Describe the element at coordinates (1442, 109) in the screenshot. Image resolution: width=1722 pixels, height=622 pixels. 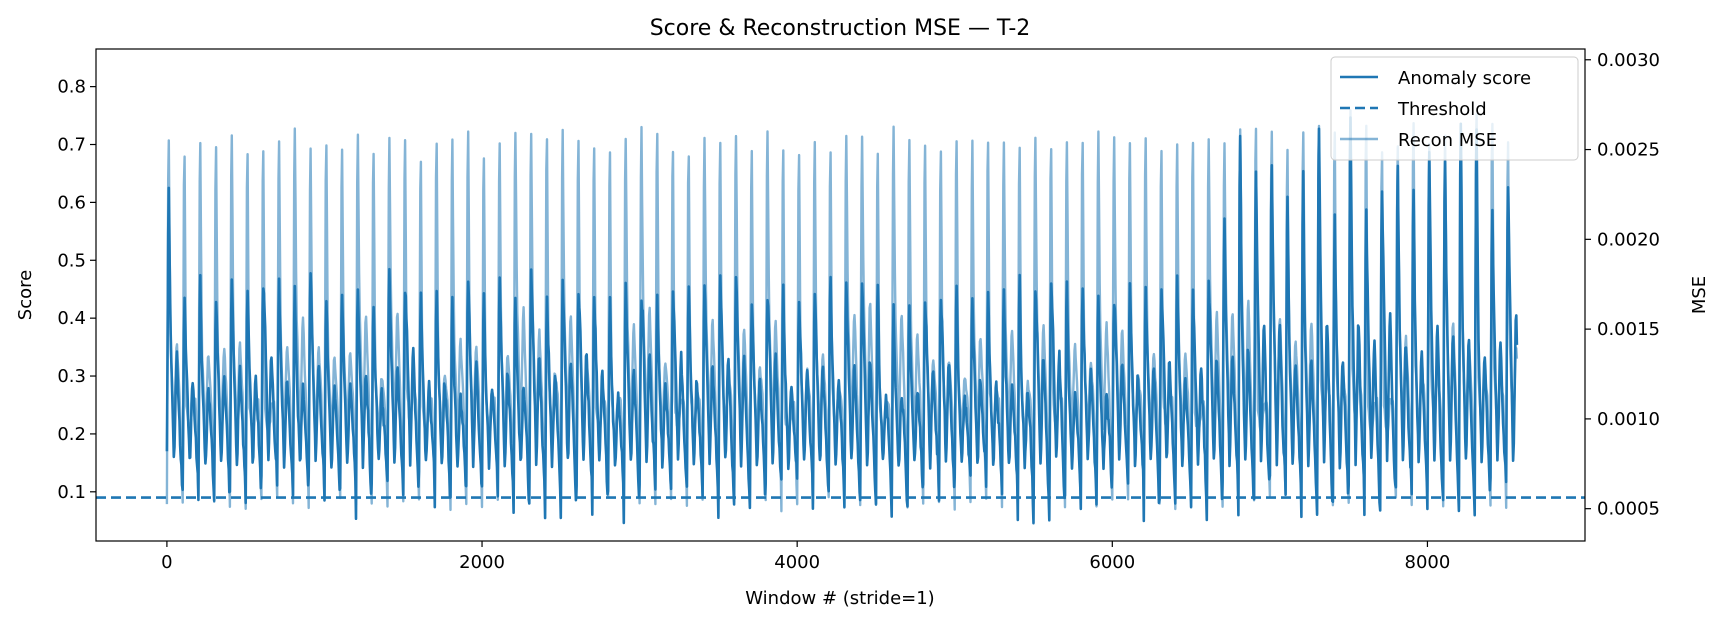
I see `legend-label-threshold: Threshold` at that location.